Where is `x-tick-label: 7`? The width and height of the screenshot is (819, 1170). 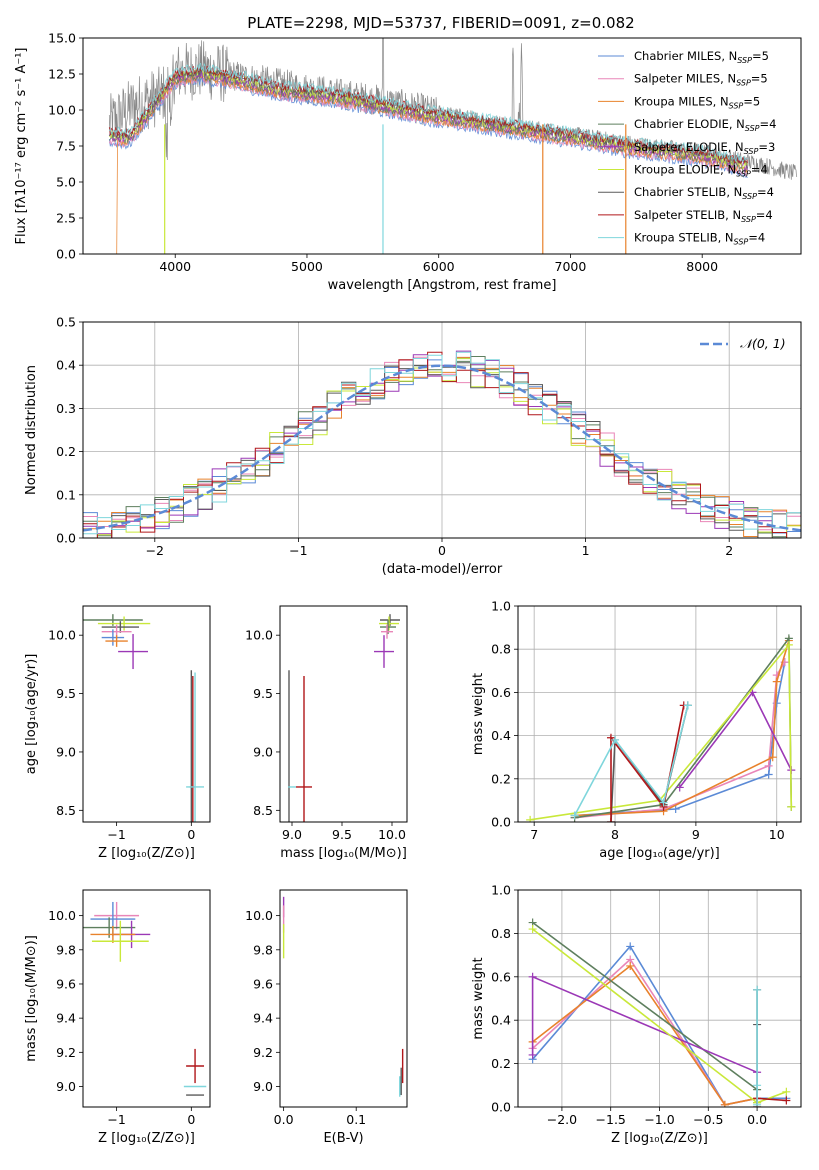 x-tick-label: 7 is located at coordinates (534, 834).